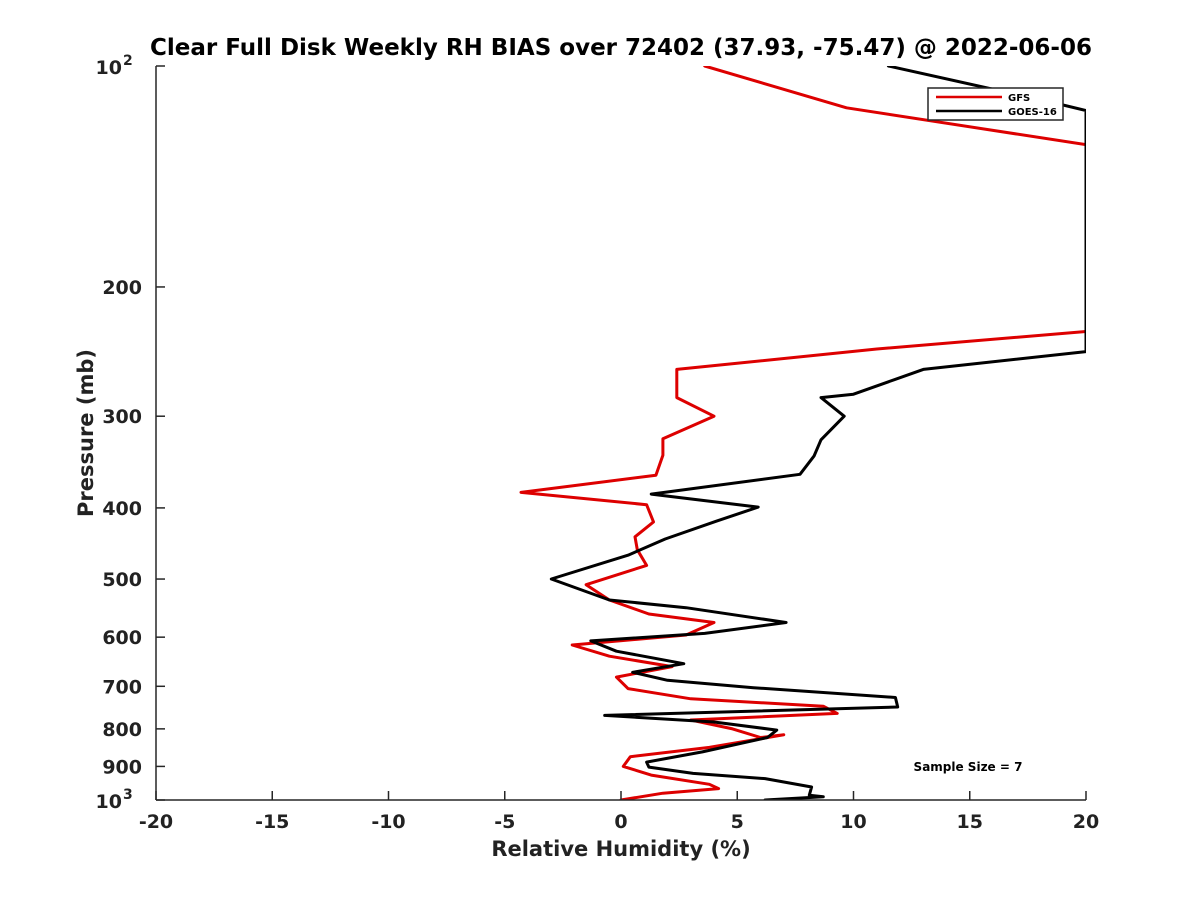  What do you see at coordinates (122, 509) in the screenshot?
I see `y-tick-label: 400` at bounding box center [122, 509].